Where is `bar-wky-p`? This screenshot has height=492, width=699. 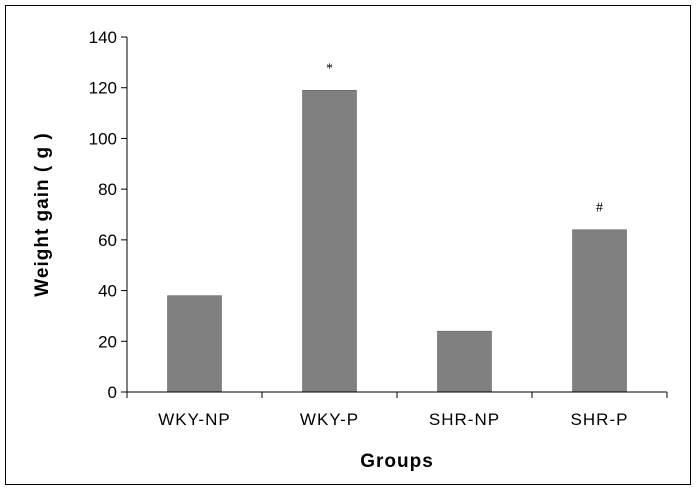 bar-wky-p is located at coordinates (329, 241).